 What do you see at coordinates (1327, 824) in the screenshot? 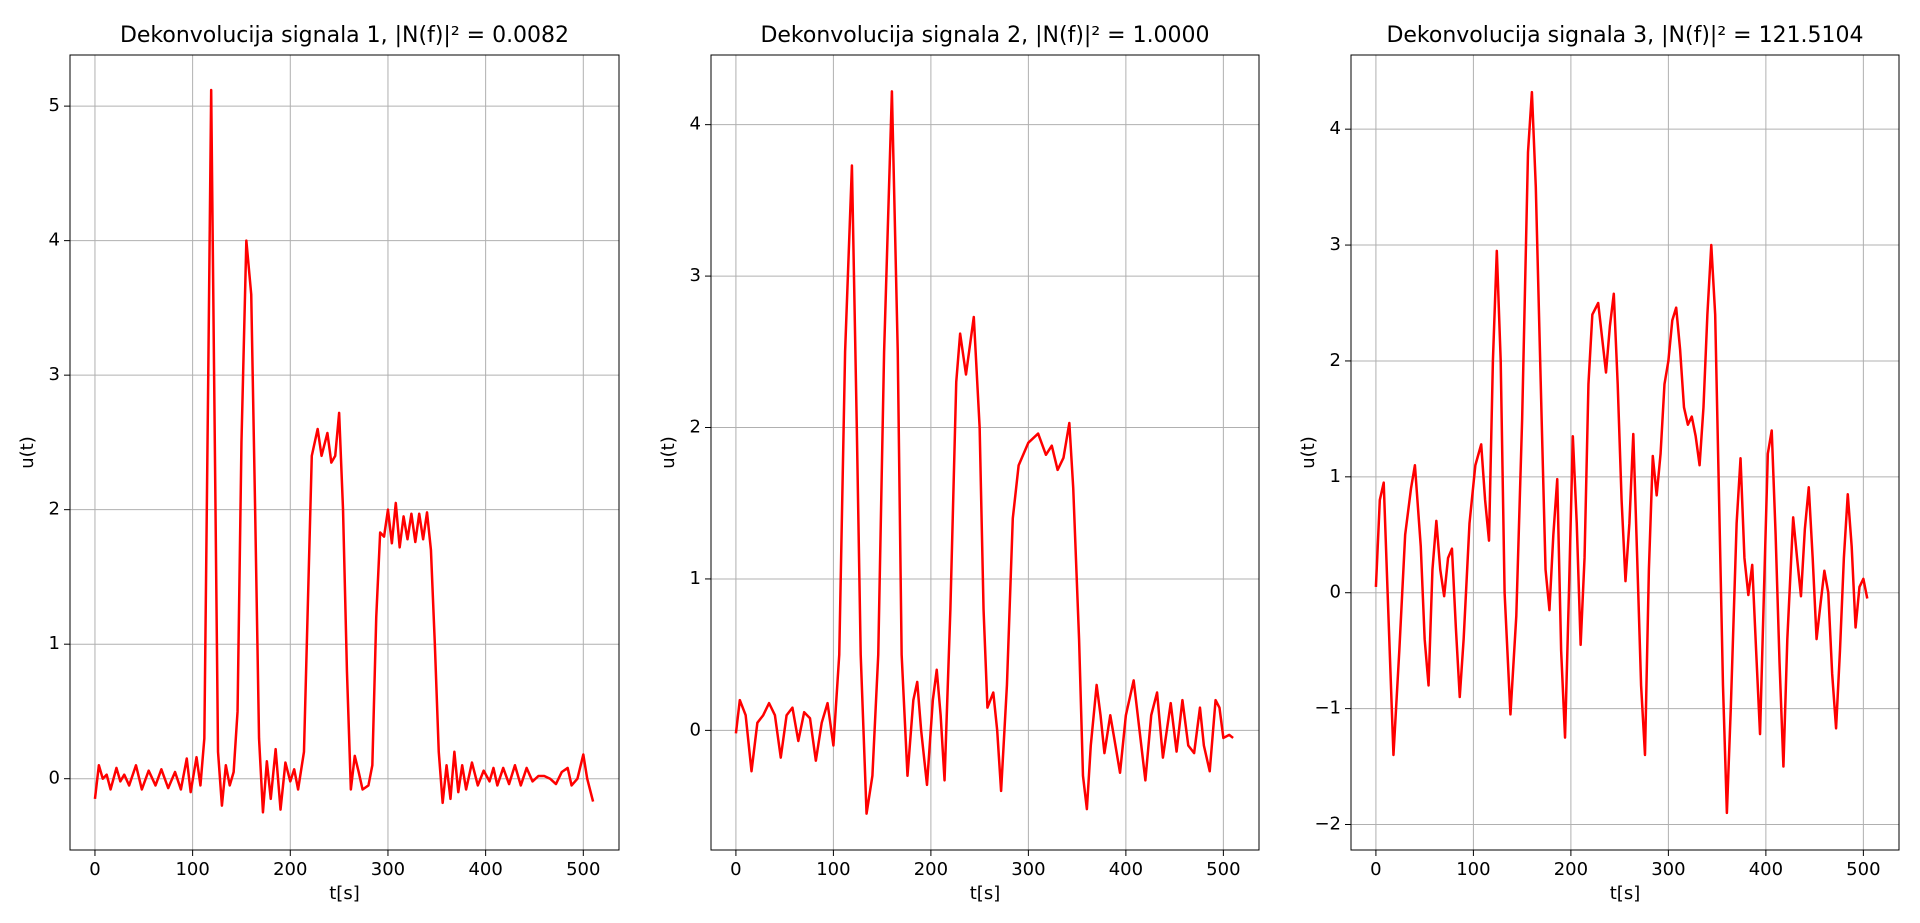
I see `y-tick-label: −2` at bounding box center [1327, 824].